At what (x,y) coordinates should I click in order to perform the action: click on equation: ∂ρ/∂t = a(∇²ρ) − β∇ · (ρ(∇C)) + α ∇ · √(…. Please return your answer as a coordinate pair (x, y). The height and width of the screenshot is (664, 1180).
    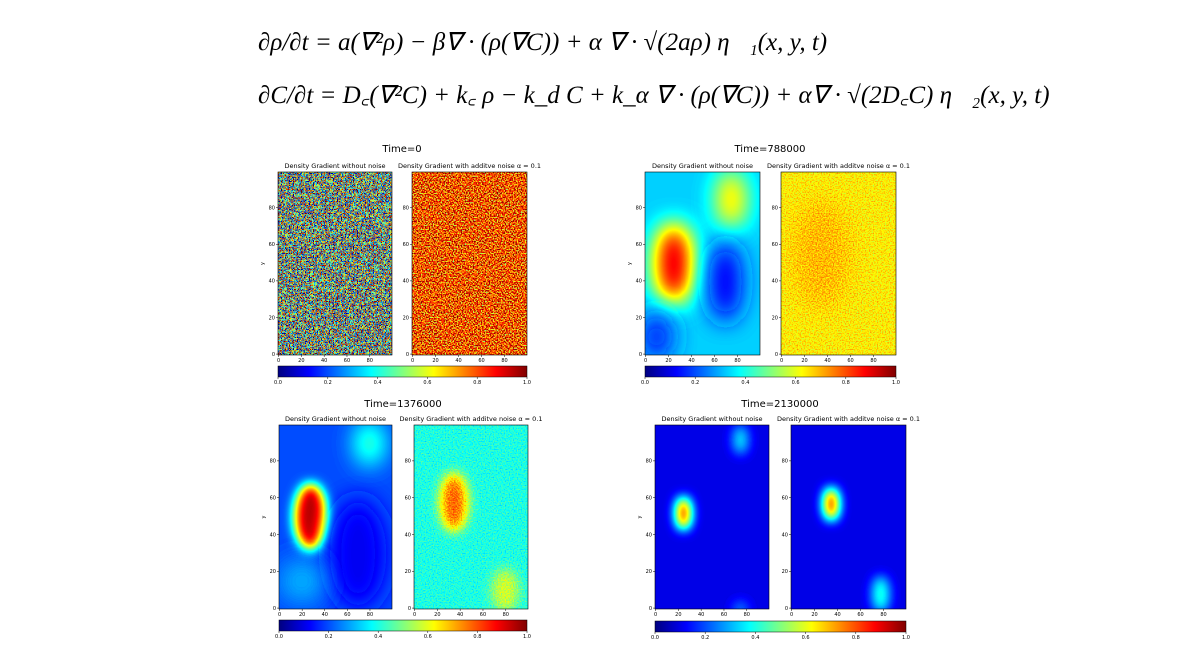
    Looking at the image, I should click on (542, 42).